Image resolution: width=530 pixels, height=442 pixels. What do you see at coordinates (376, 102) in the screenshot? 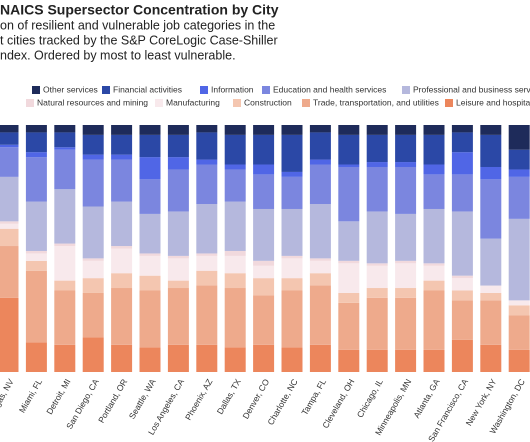
I see `legend-label: Trade, transportation, and utilities` at bounding box center [376, 102].